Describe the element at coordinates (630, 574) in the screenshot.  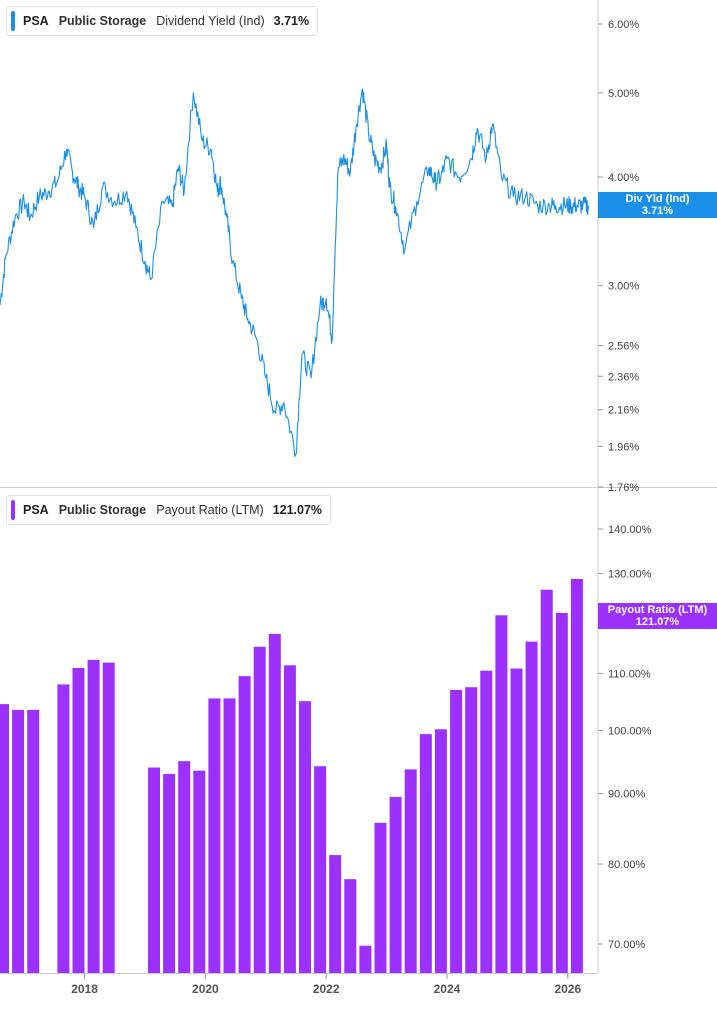
I see `y-tick-label: 130.00%` at that location.